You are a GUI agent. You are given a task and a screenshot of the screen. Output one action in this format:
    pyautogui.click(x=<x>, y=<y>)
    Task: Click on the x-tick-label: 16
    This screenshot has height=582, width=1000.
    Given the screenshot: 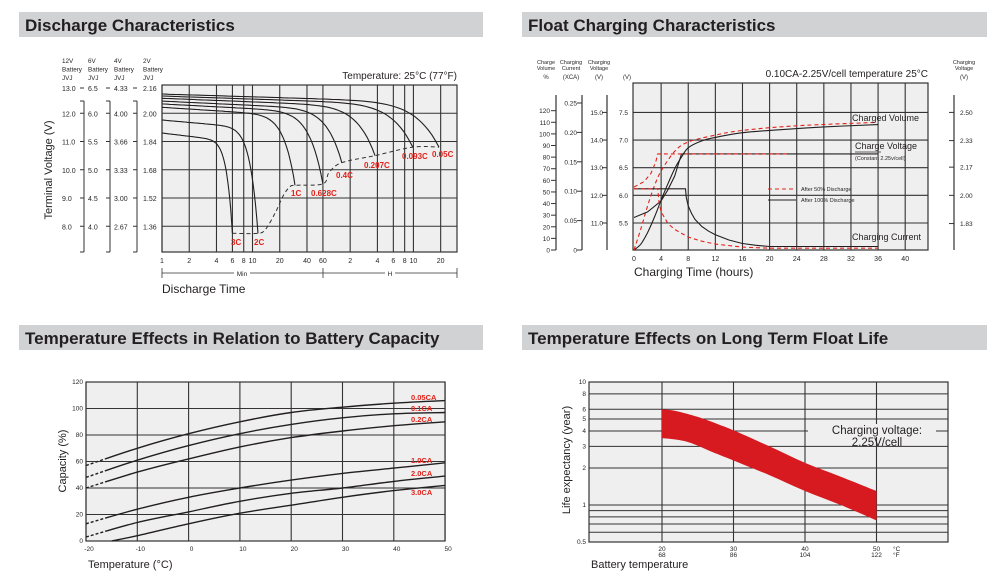 What is the action you would take?
    pyautogui.click(x=743, y=259)
    